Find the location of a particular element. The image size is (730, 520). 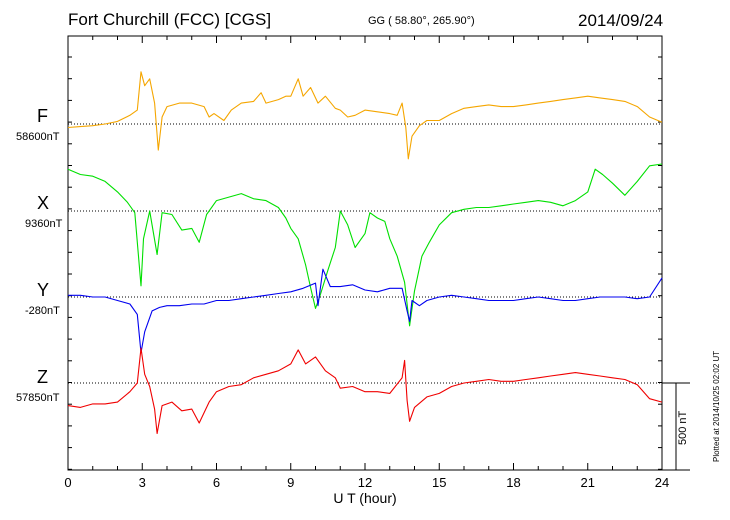

x-tick-label: 6 is located at coordinates (216, 482).